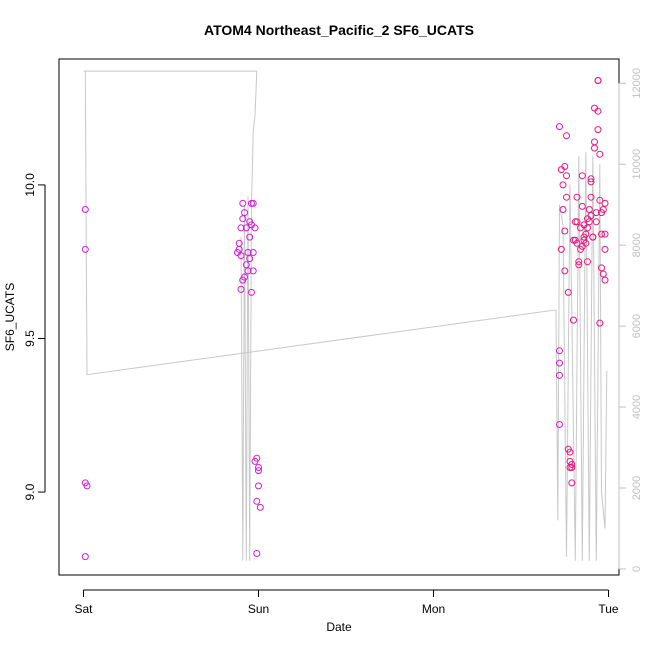  I want to click on y-tick-label: 10.0, so click(30, 185).